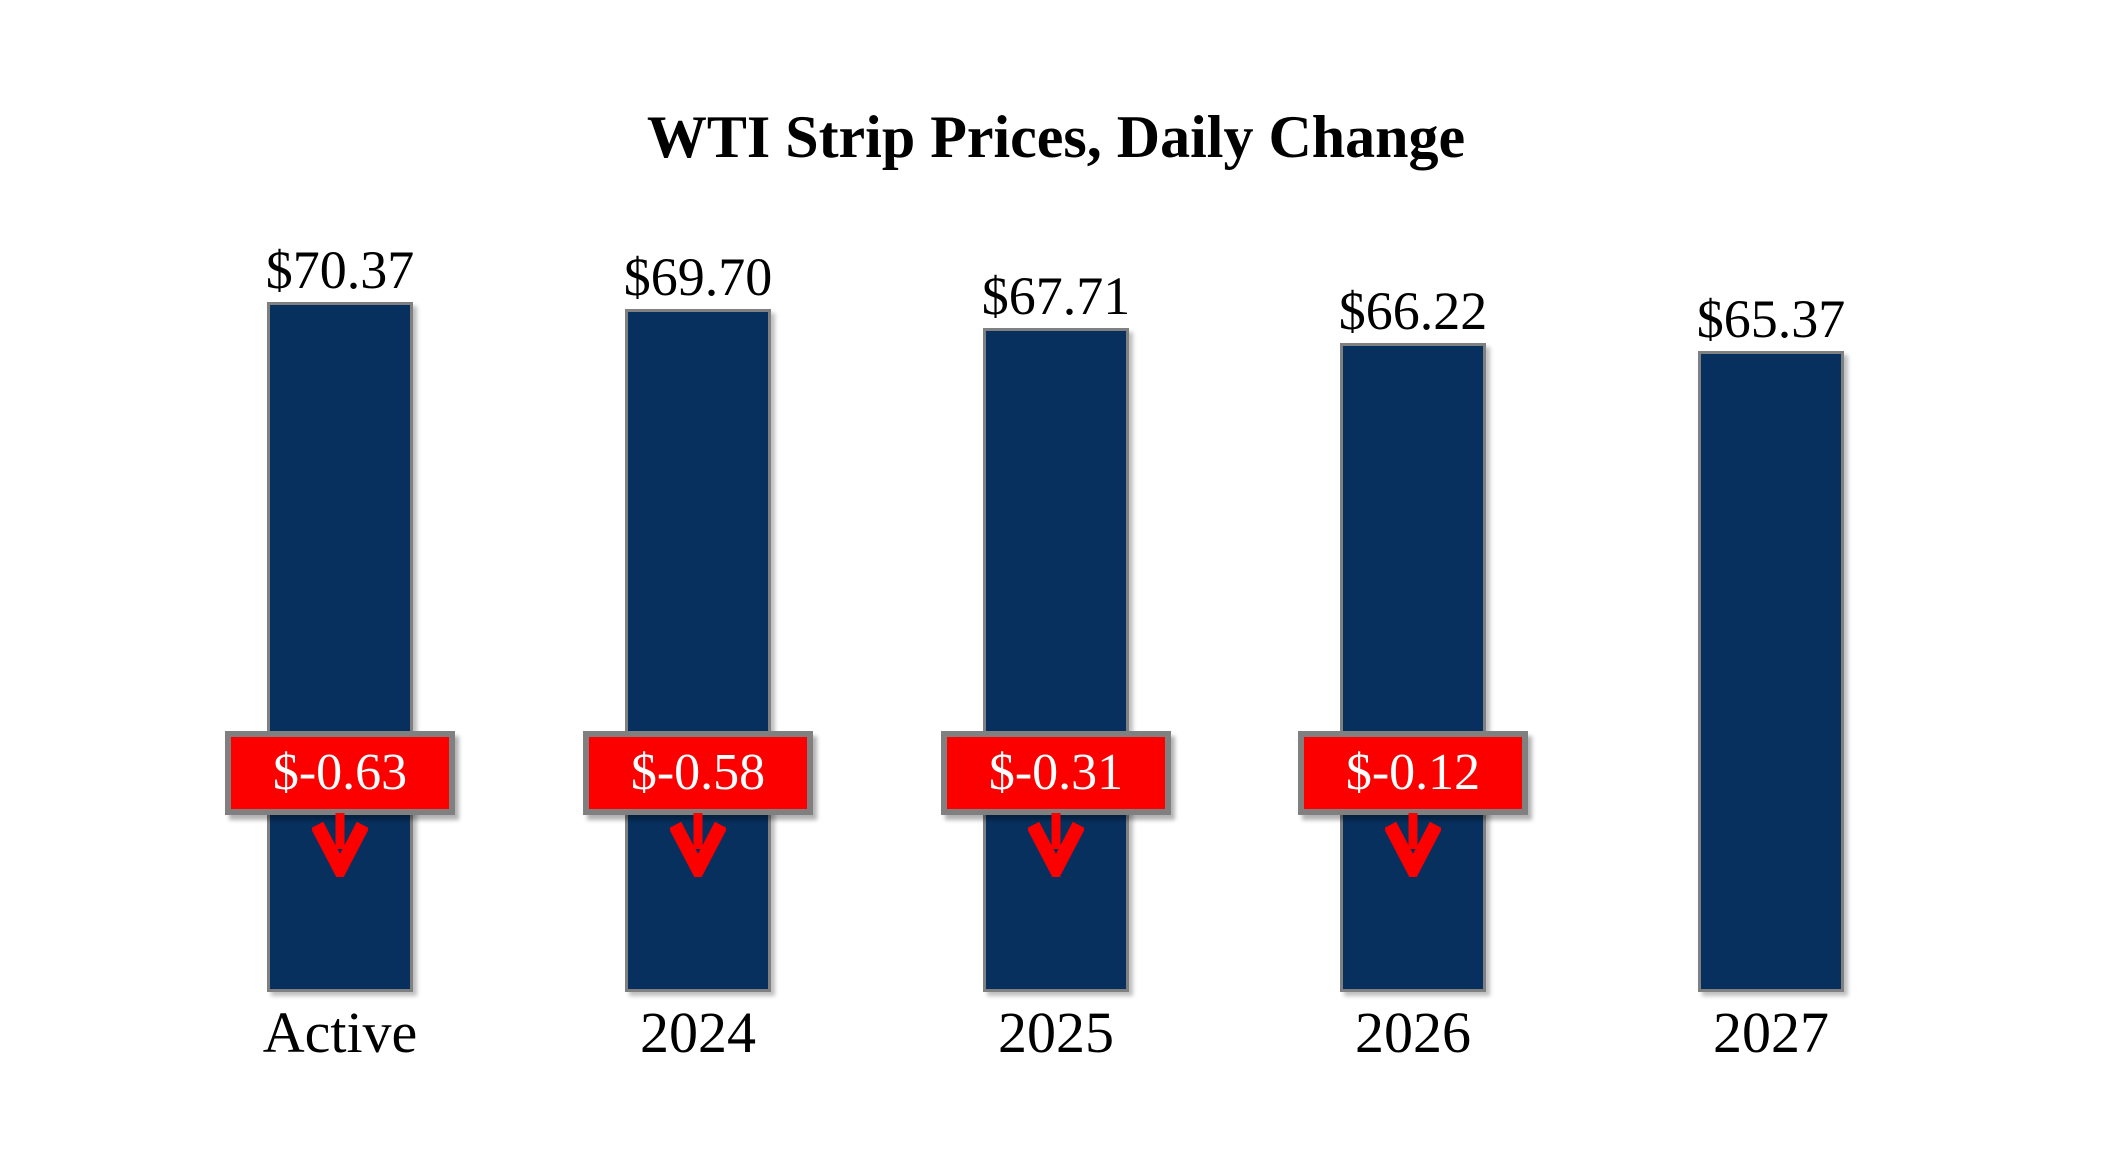 The image size is (2112, 1152). I want to click on category-label-2024: 2024, so click(698, 1032).